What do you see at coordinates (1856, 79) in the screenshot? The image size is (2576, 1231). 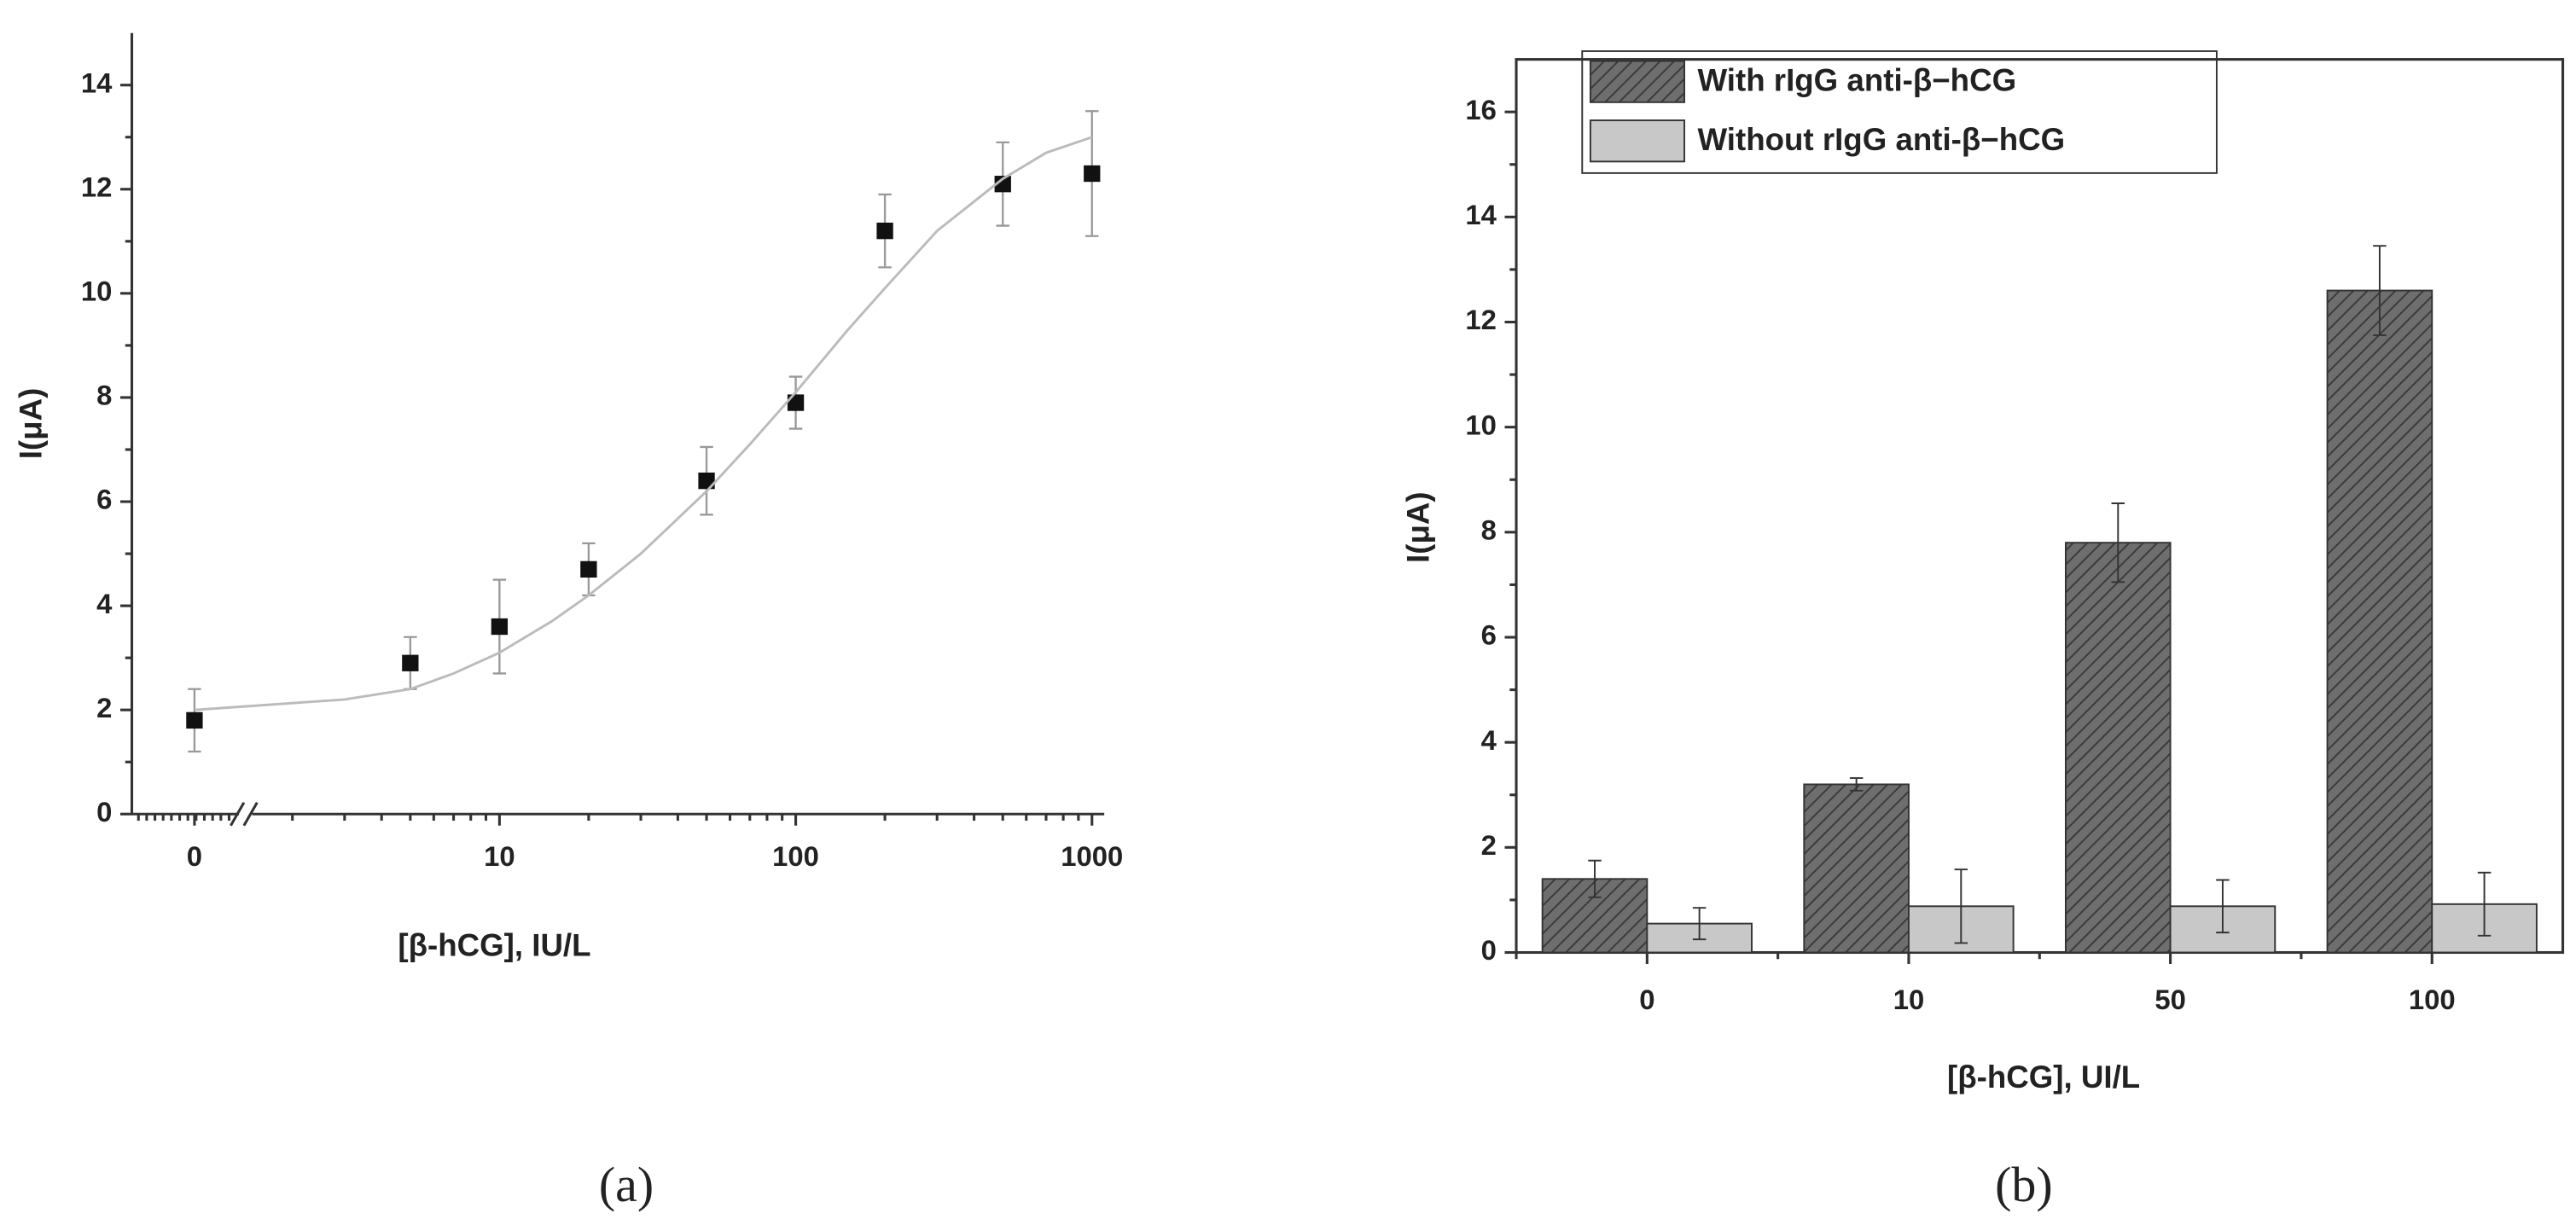 I see `legend-label: With rIgG anti-β−hCG` at bounding box center [1856, 79].